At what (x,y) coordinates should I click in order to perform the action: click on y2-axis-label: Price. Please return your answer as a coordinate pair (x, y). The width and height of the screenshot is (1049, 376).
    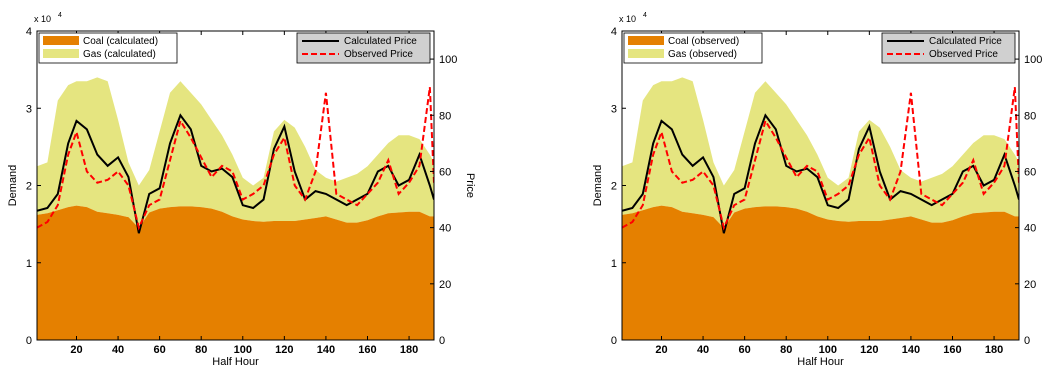
    Looking at the image, I should click on (470, 185).